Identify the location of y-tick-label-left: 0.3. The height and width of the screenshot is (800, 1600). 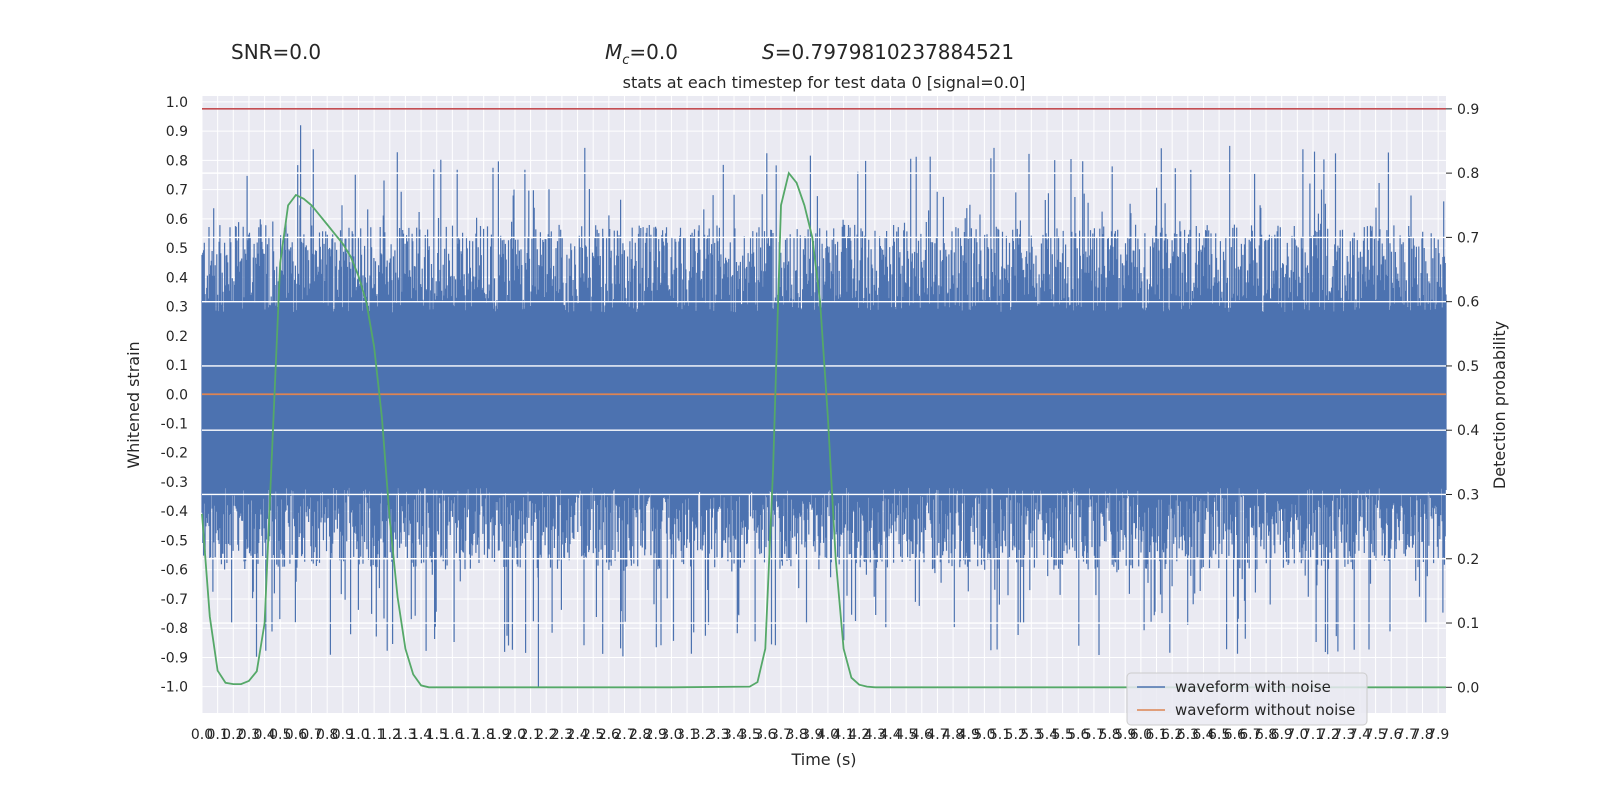
(177, 308).